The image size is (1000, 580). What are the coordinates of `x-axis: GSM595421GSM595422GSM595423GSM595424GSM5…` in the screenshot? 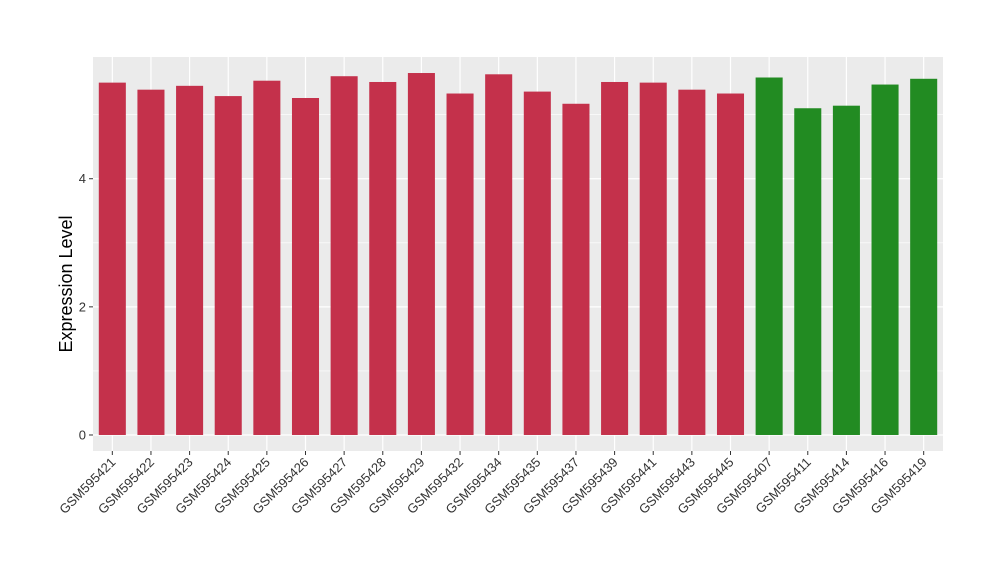 It's located at (493, 484).